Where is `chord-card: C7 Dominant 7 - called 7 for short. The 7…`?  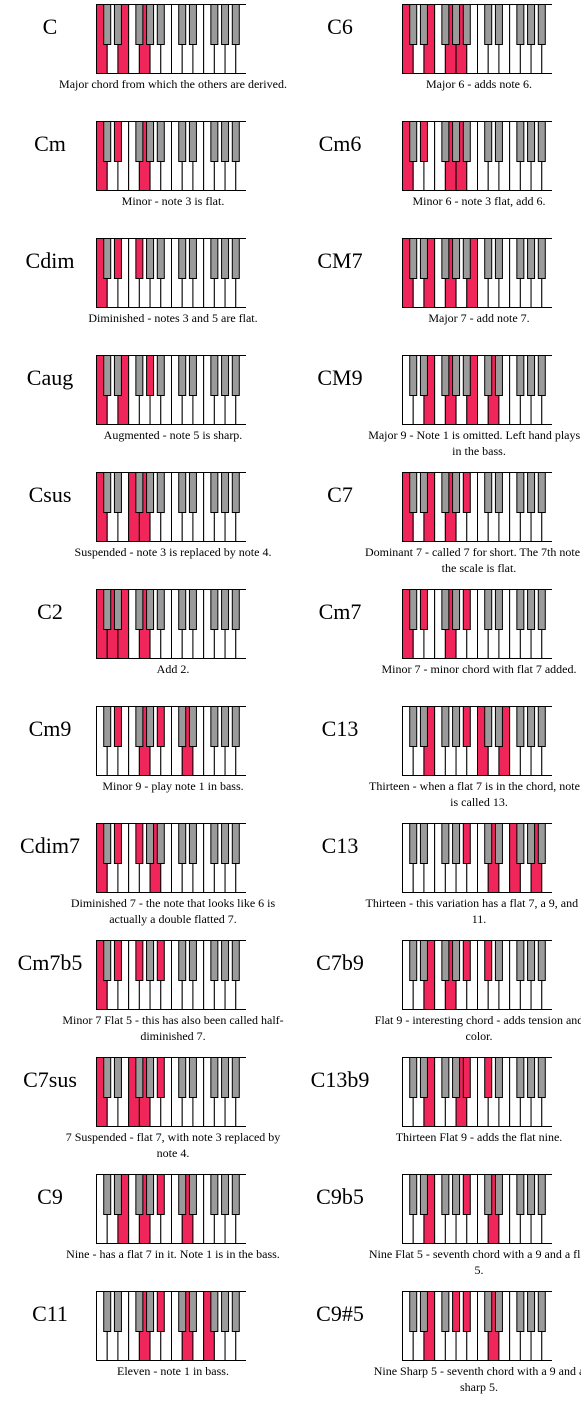 chord-card: C7 Dominant 7 - called 7 for short. The 7… is located at coordinates (435, 526).